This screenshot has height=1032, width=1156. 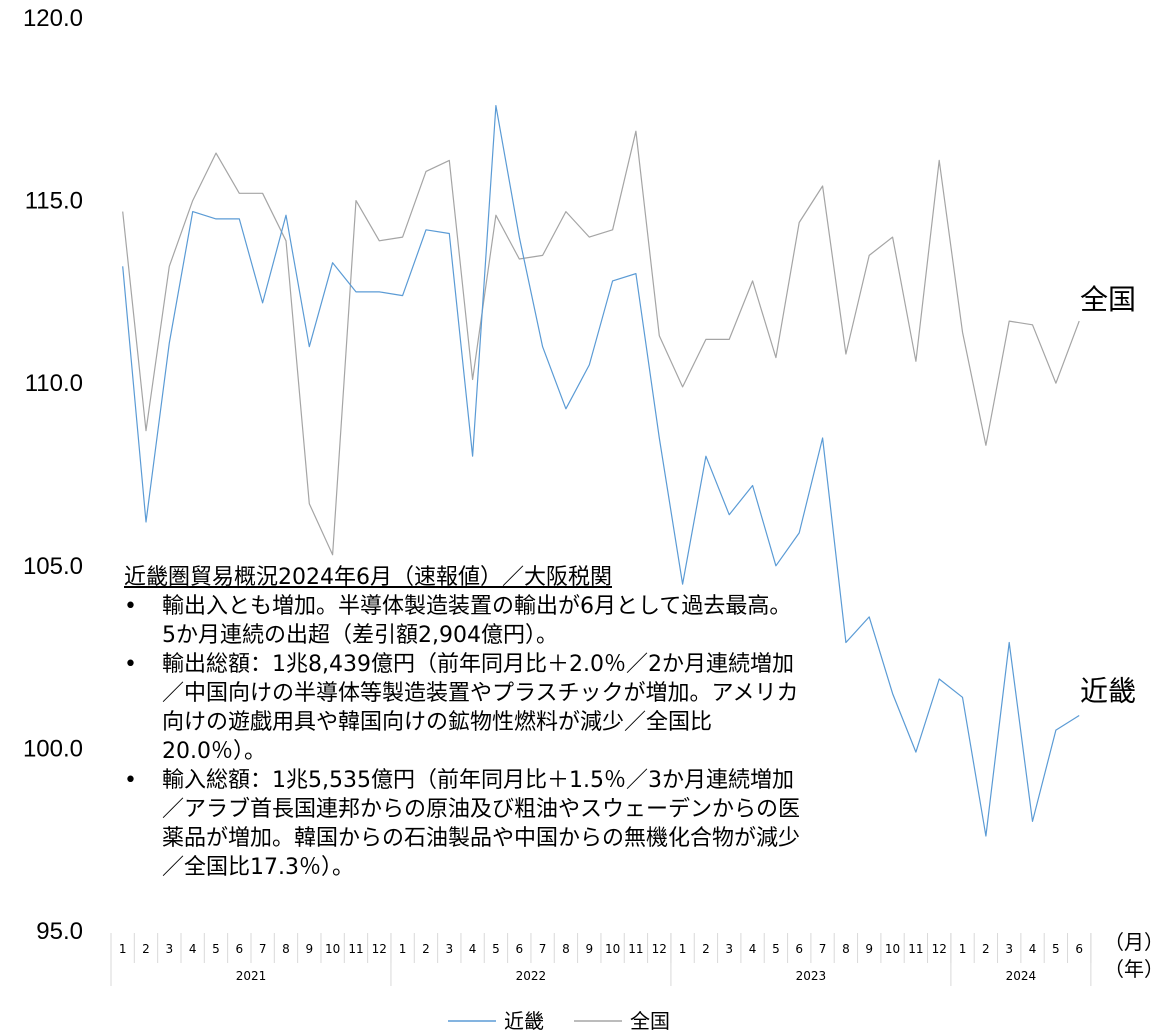 I want to click on x-year-tick-label: 2024, so click(x=1021, y=976).